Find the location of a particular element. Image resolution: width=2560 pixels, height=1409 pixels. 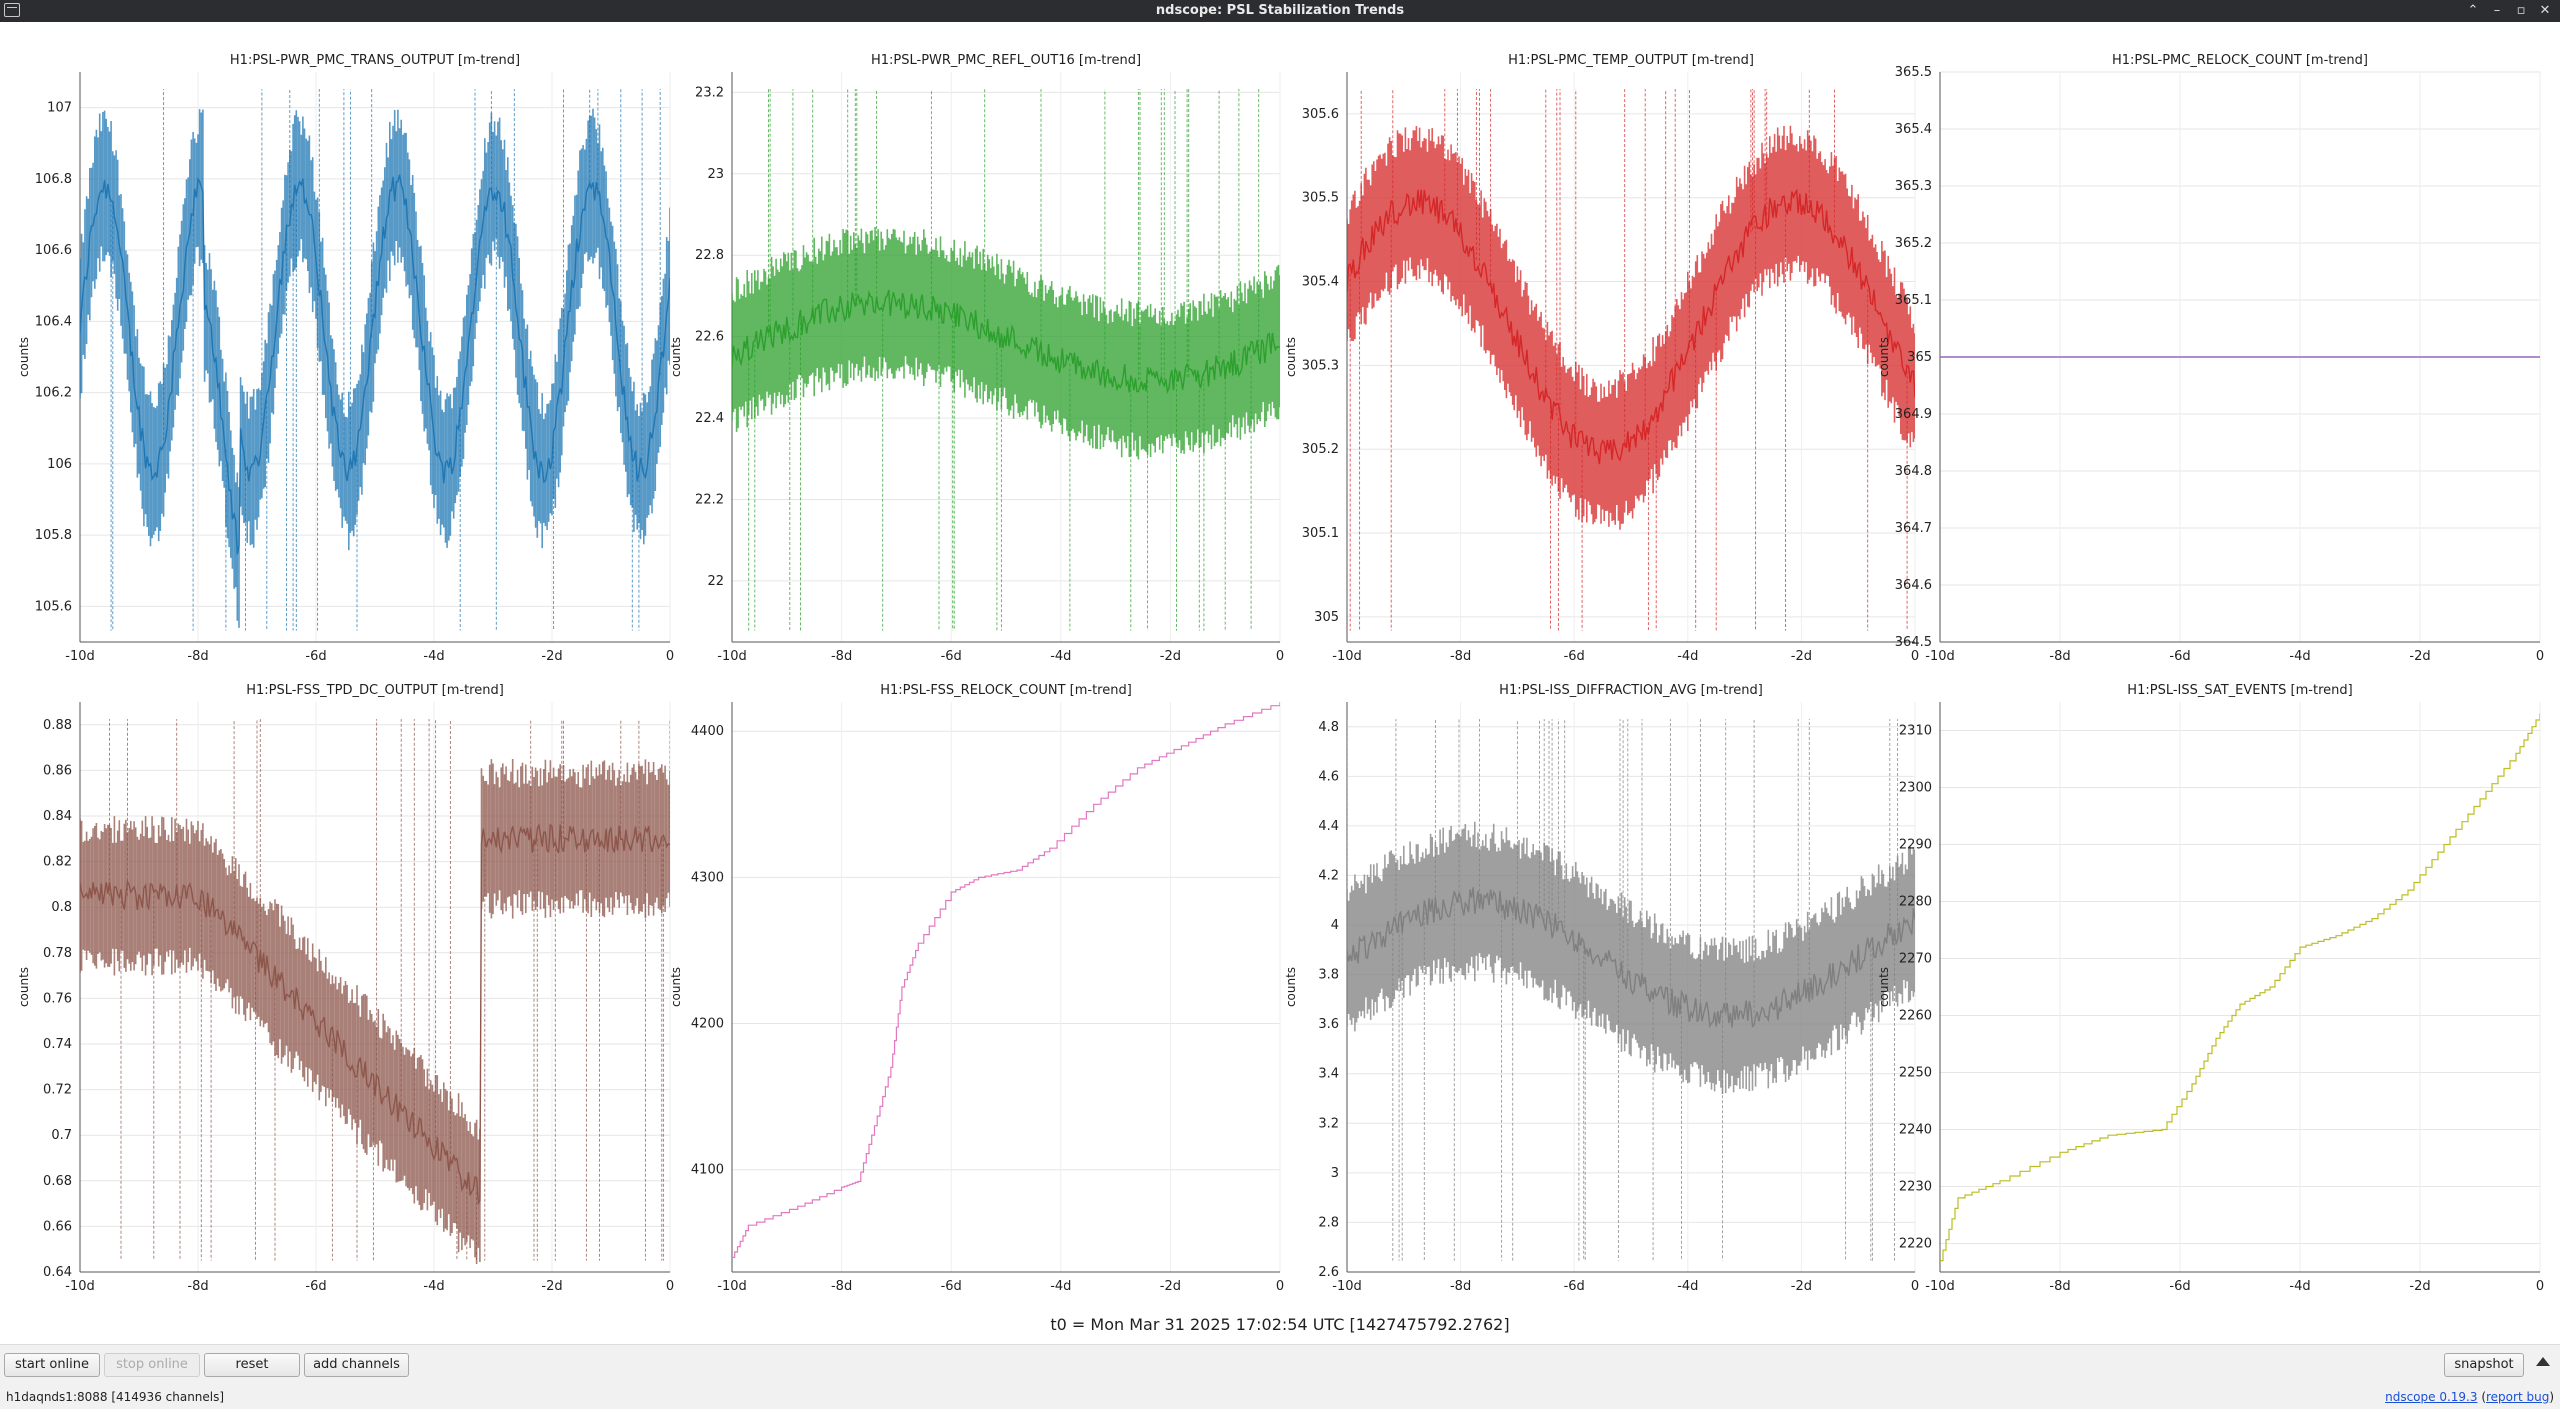

y-tick-label: 4200 is located at coordinates (707, 1024).